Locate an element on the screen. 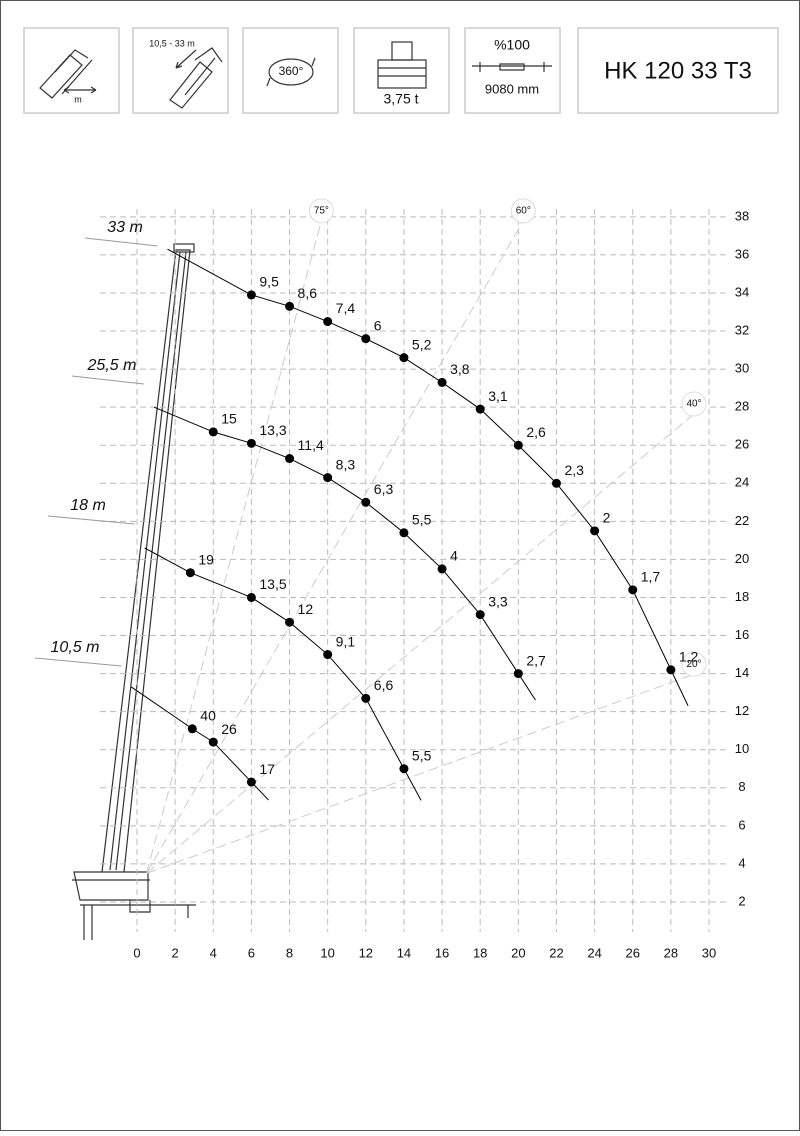  angle-label: 60° is located at coordinates (523, 211).